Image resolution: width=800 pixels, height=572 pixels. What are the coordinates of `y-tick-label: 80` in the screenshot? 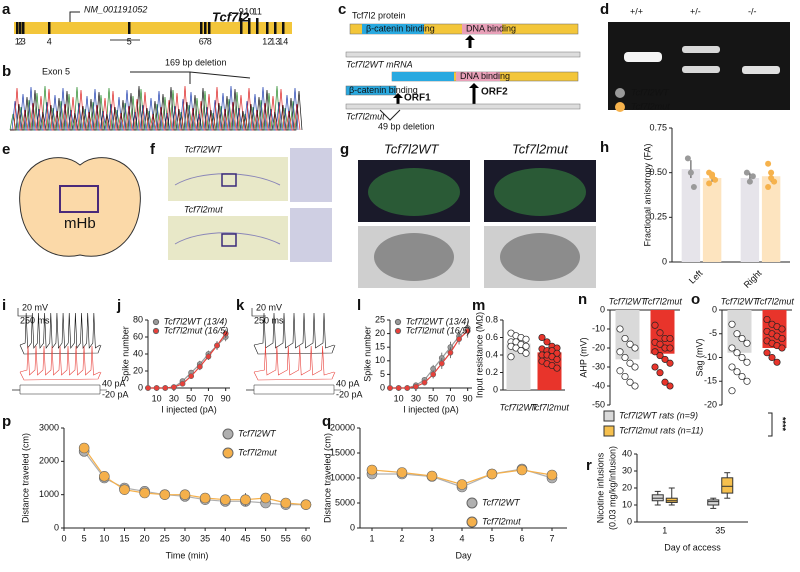 It's located at (138, 319).